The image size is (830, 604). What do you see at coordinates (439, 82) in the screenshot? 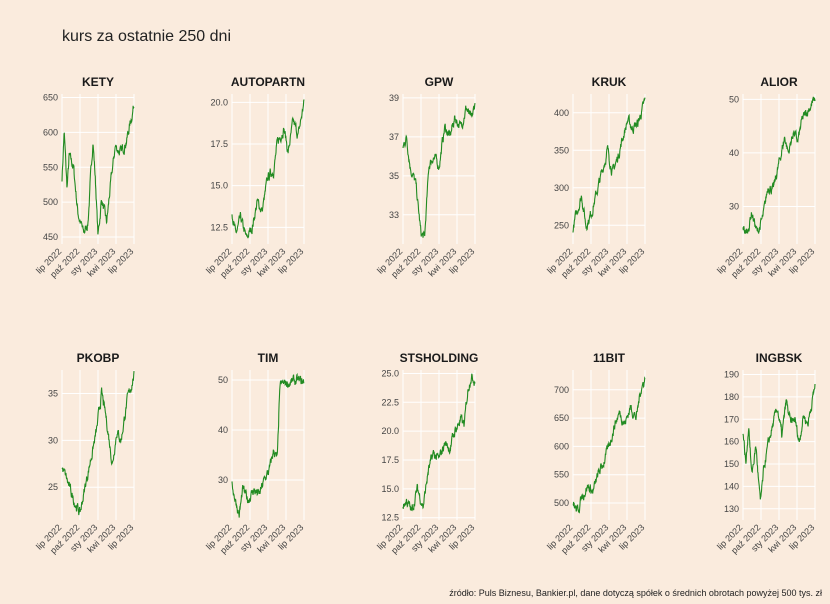
I see `facet-title: GPW` at bounding box center [439, 82].